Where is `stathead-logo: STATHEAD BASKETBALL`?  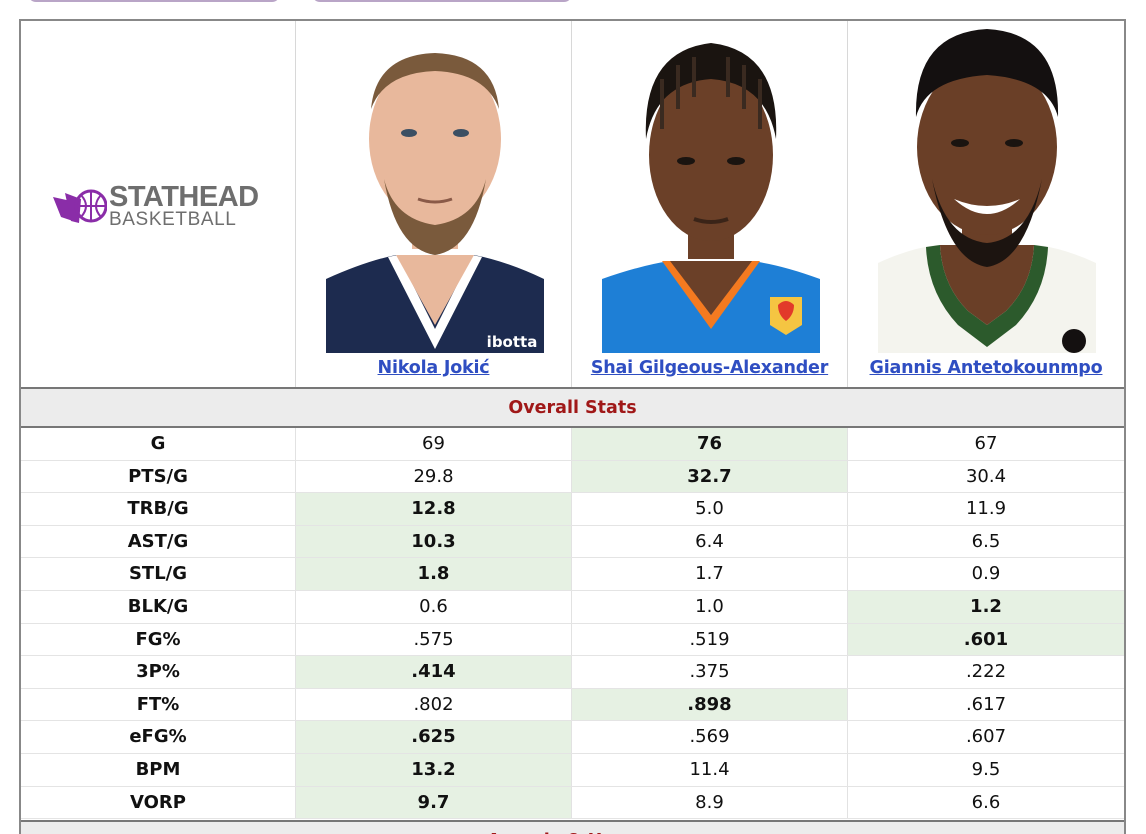
stathead-logo: STATHEAD BASKETBALL is located at coordinates (155, 206).